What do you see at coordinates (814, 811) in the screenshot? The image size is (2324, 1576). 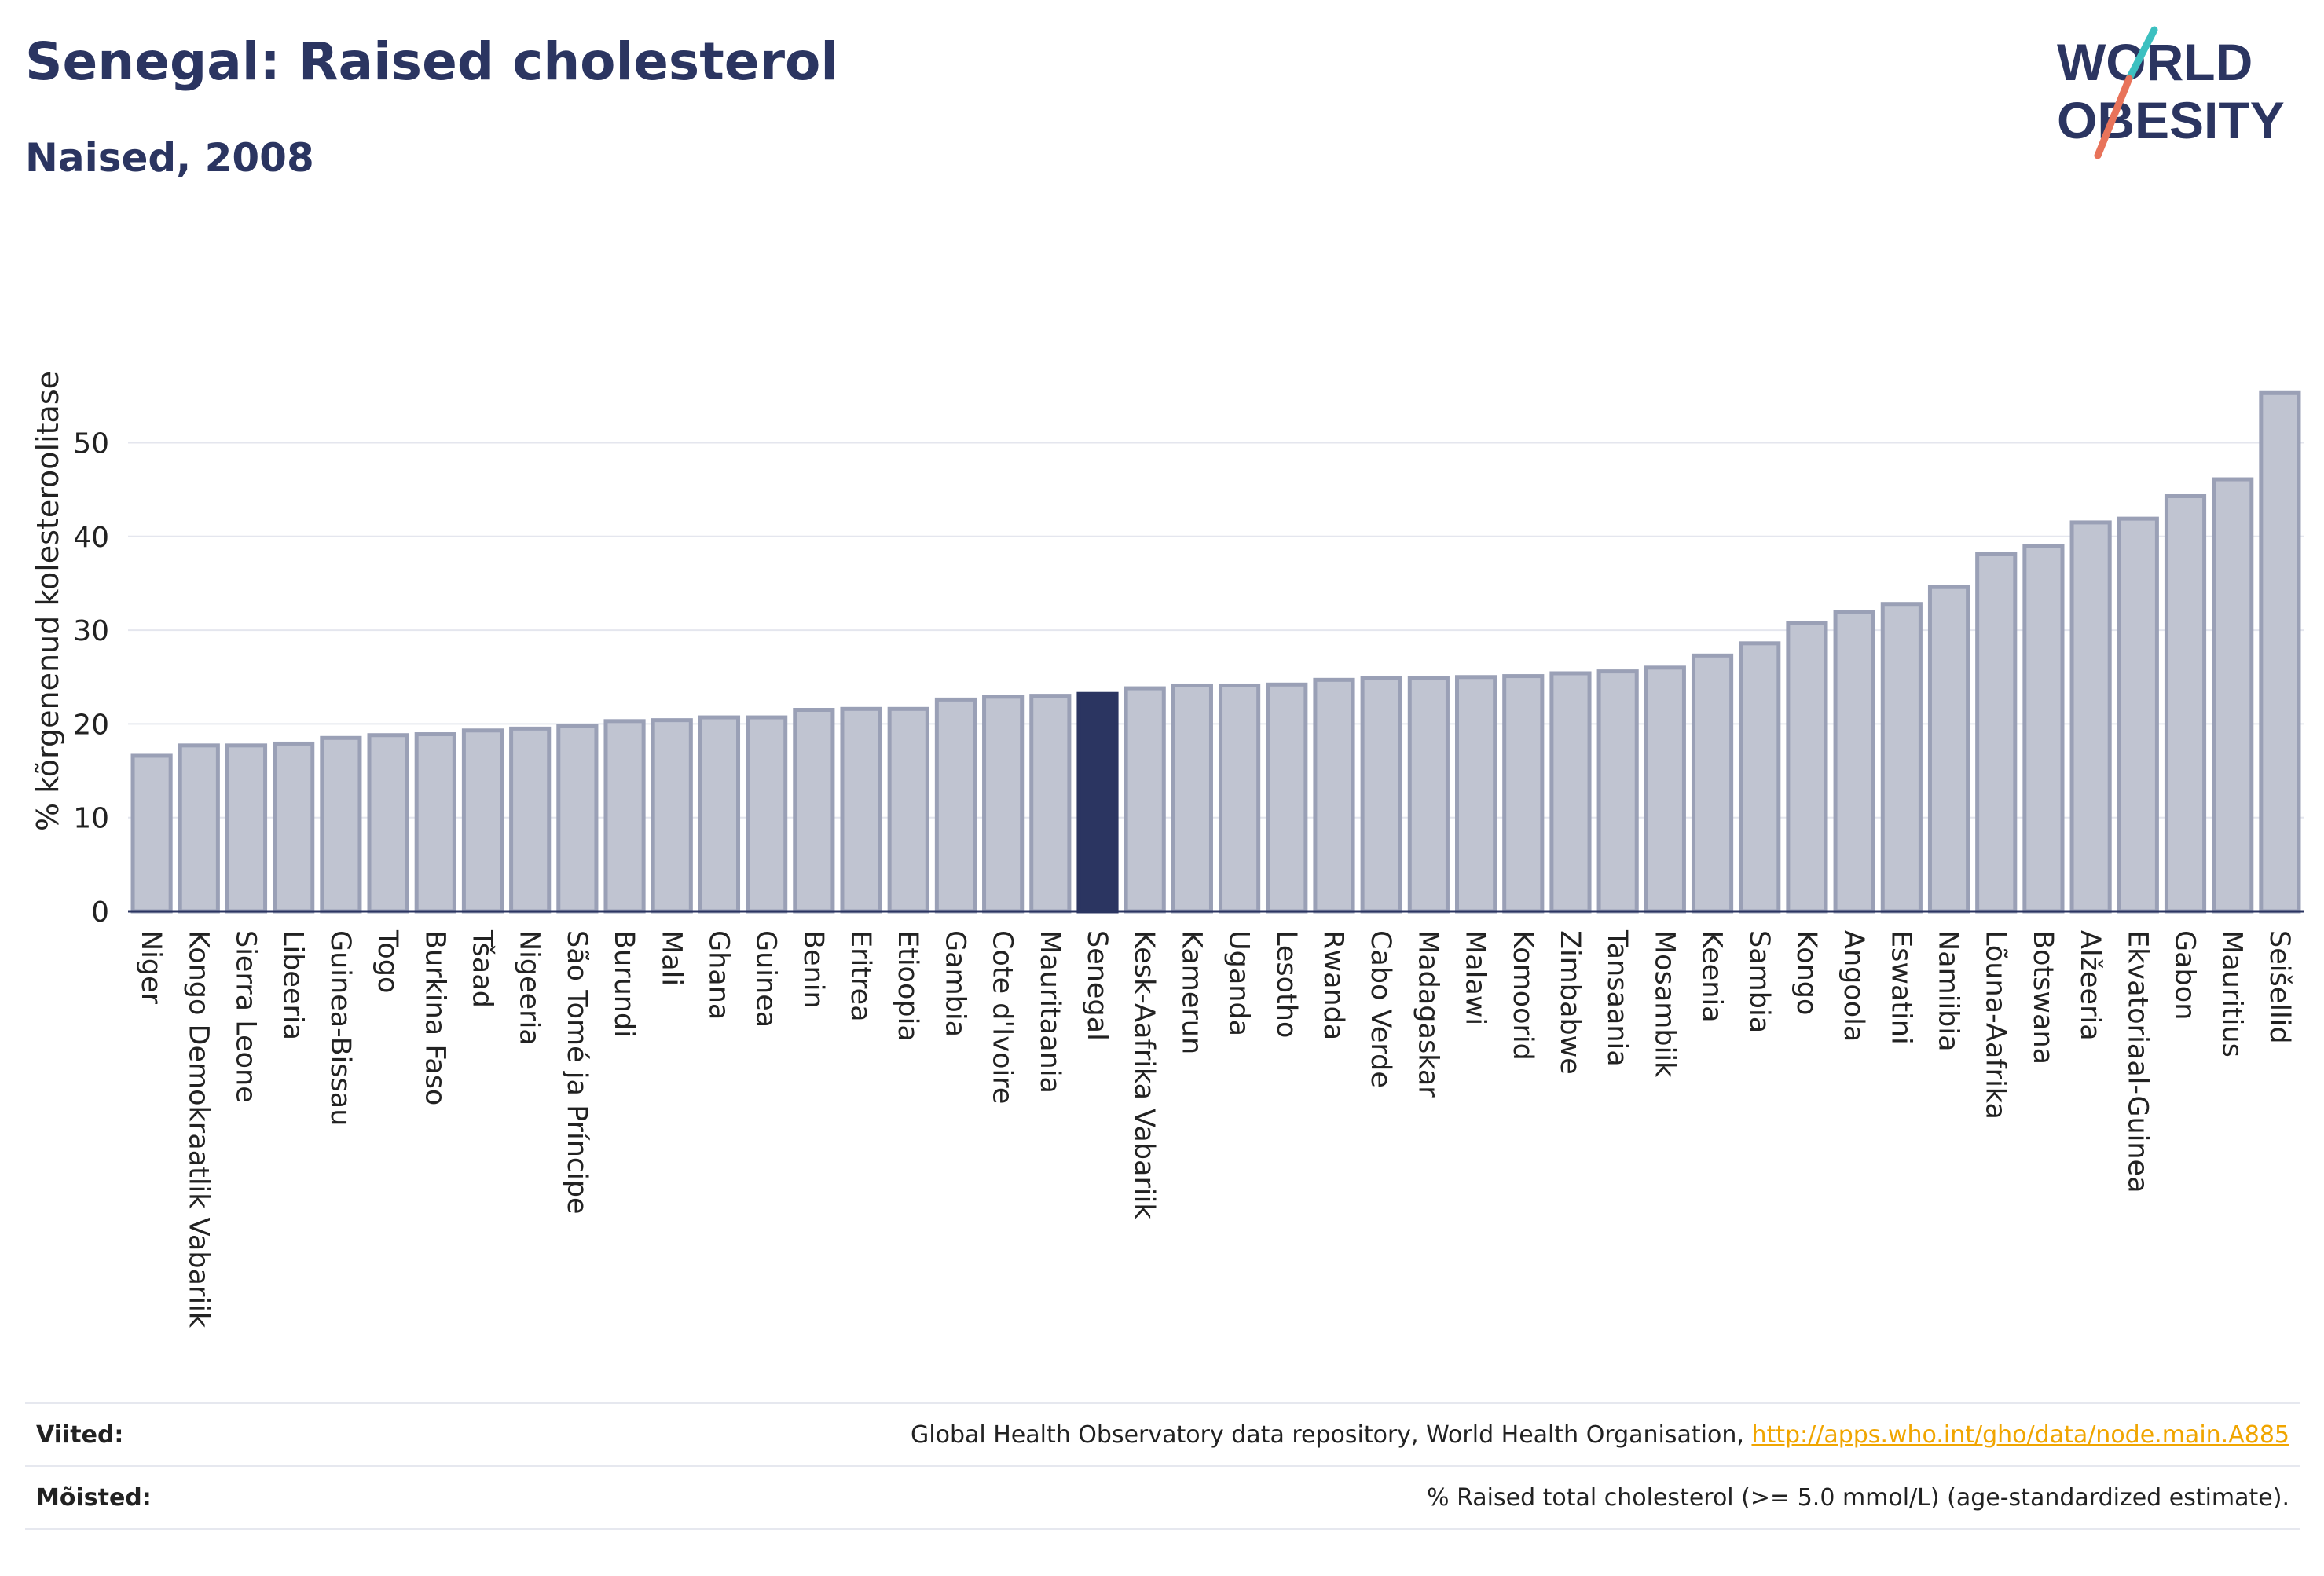 I see `bar-benin` at bounding box center [814, 811].